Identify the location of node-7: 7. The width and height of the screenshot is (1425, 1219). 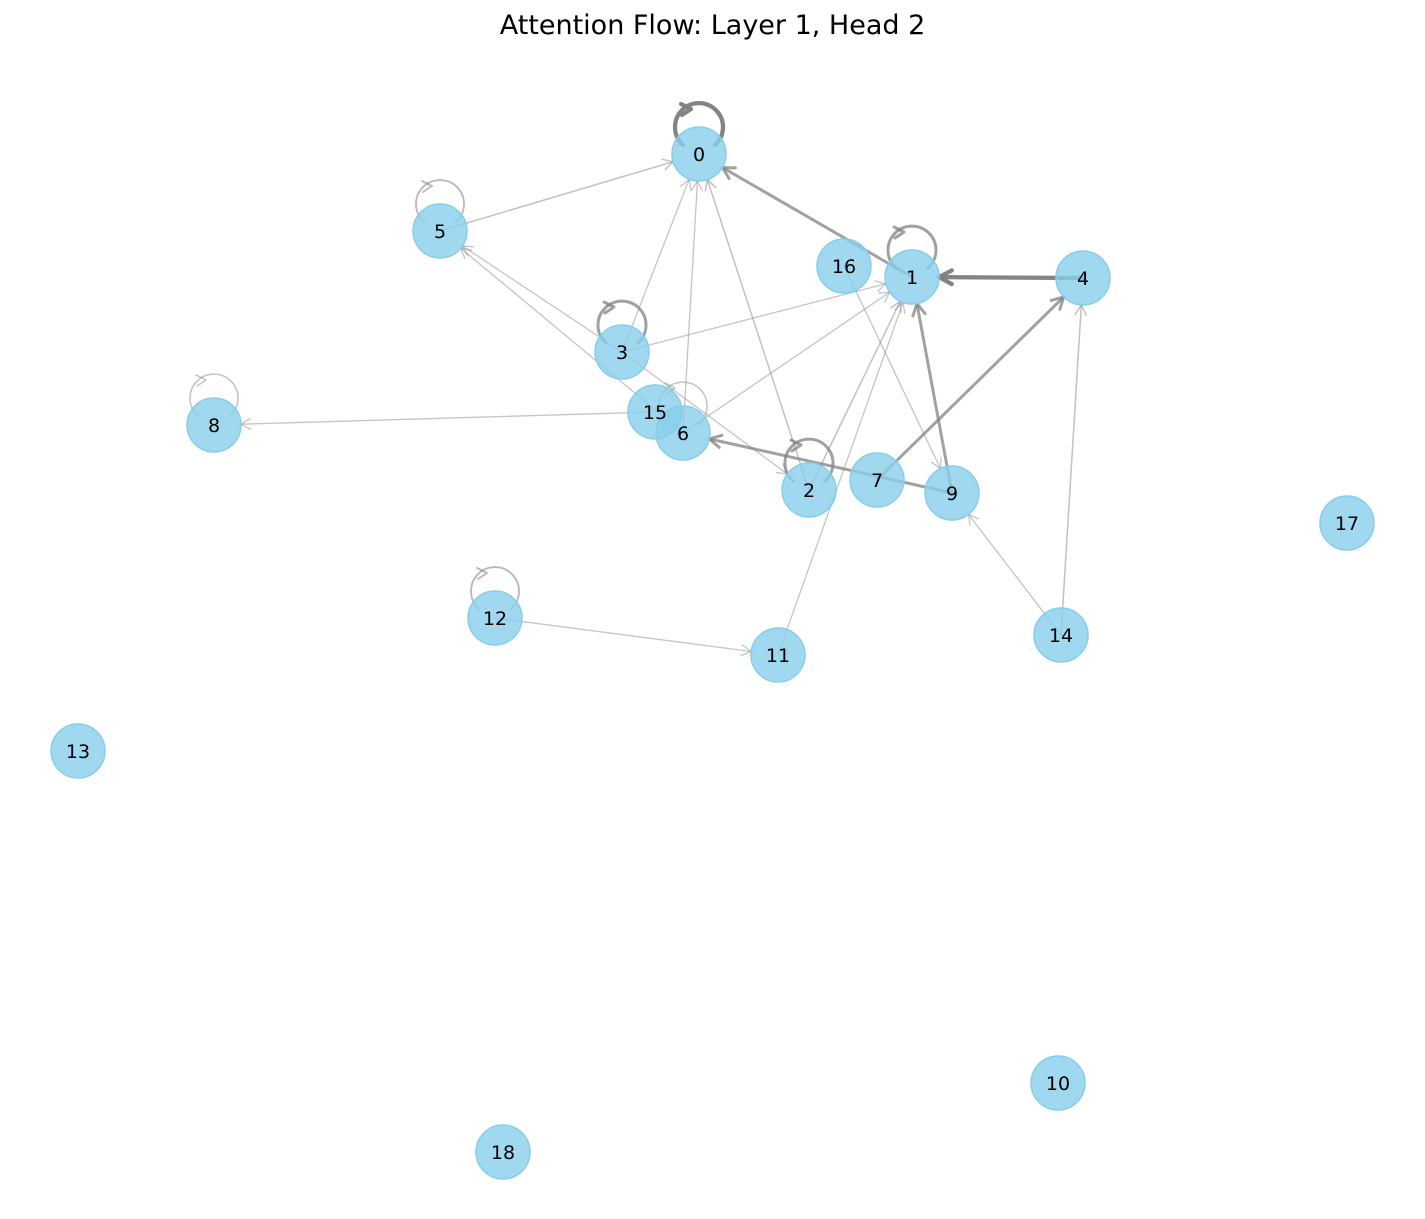
(877, 480).